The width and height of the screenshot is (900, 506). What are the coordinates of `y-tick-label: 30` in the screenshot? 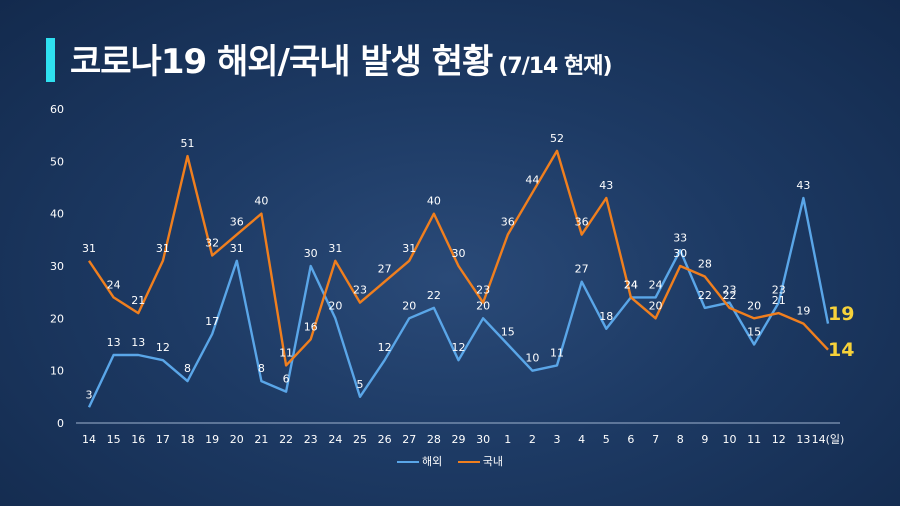 It's located at (57, 266).